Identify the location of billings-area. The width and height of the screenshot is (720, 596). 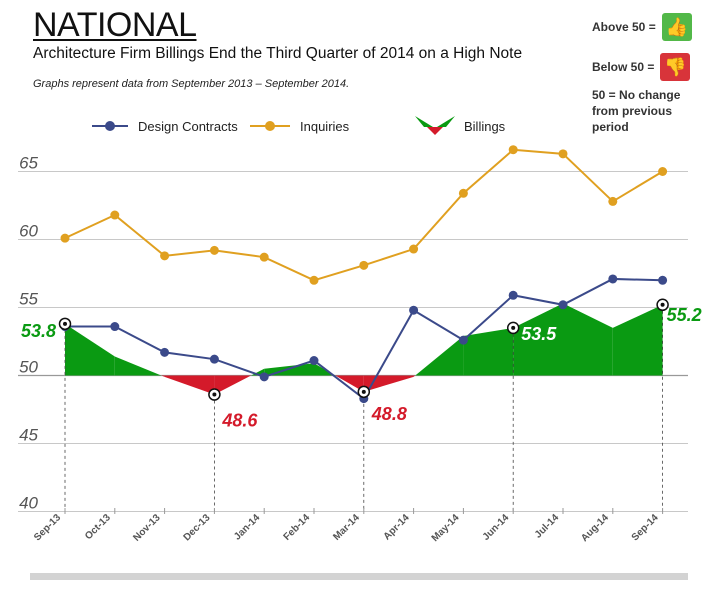
(364, 349).